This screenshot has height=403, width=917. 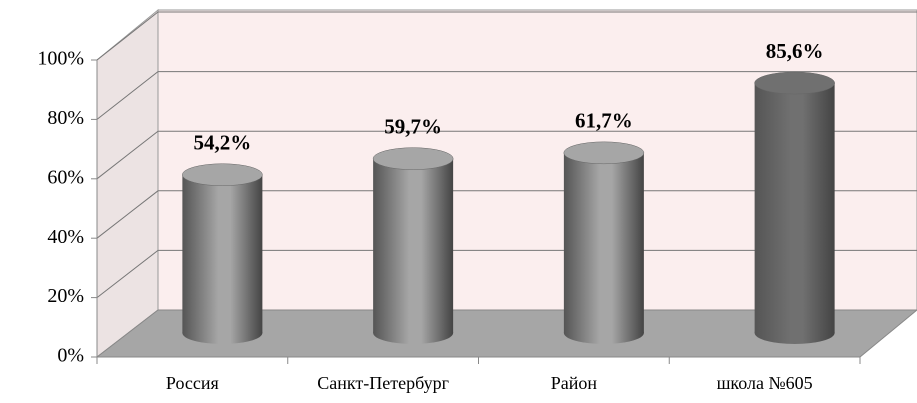 I want to click on x-tick-label: Санкт-Петербург, so click(x=383, y=383).